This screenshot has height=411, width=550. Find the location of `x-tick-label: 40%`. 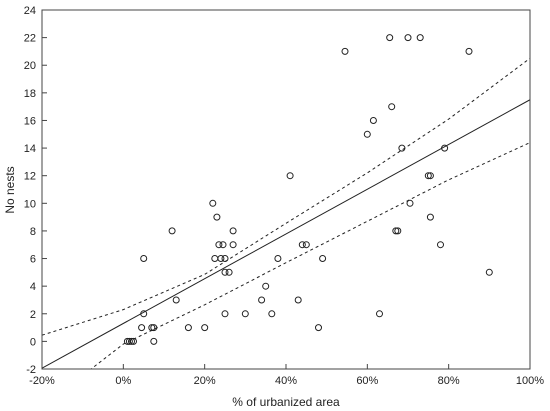

x-tick-label: 40% is located at coordinates (286, 381).